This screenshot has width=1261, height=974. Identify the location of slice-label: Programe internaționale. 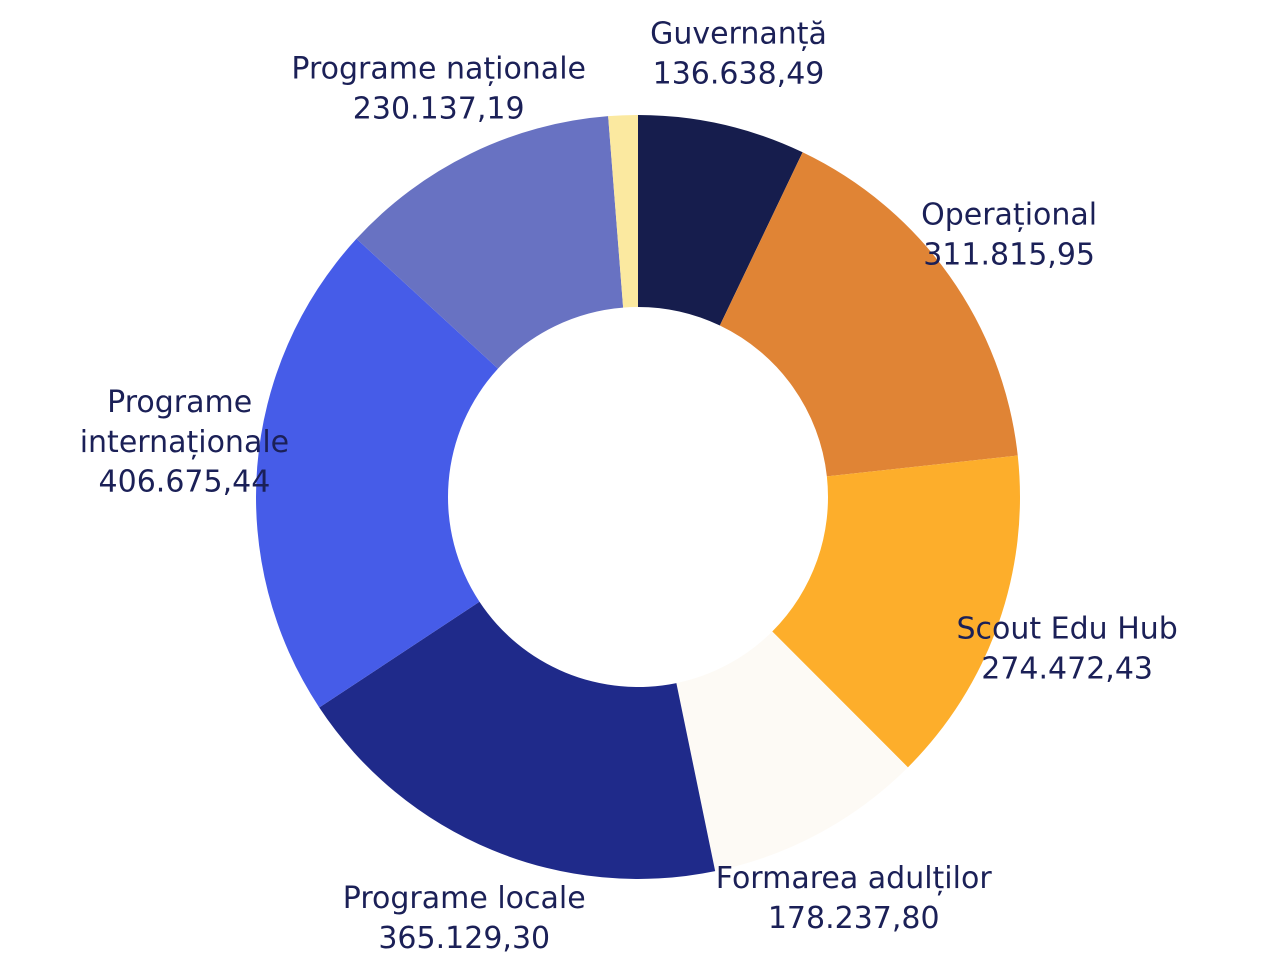
(184, 421).